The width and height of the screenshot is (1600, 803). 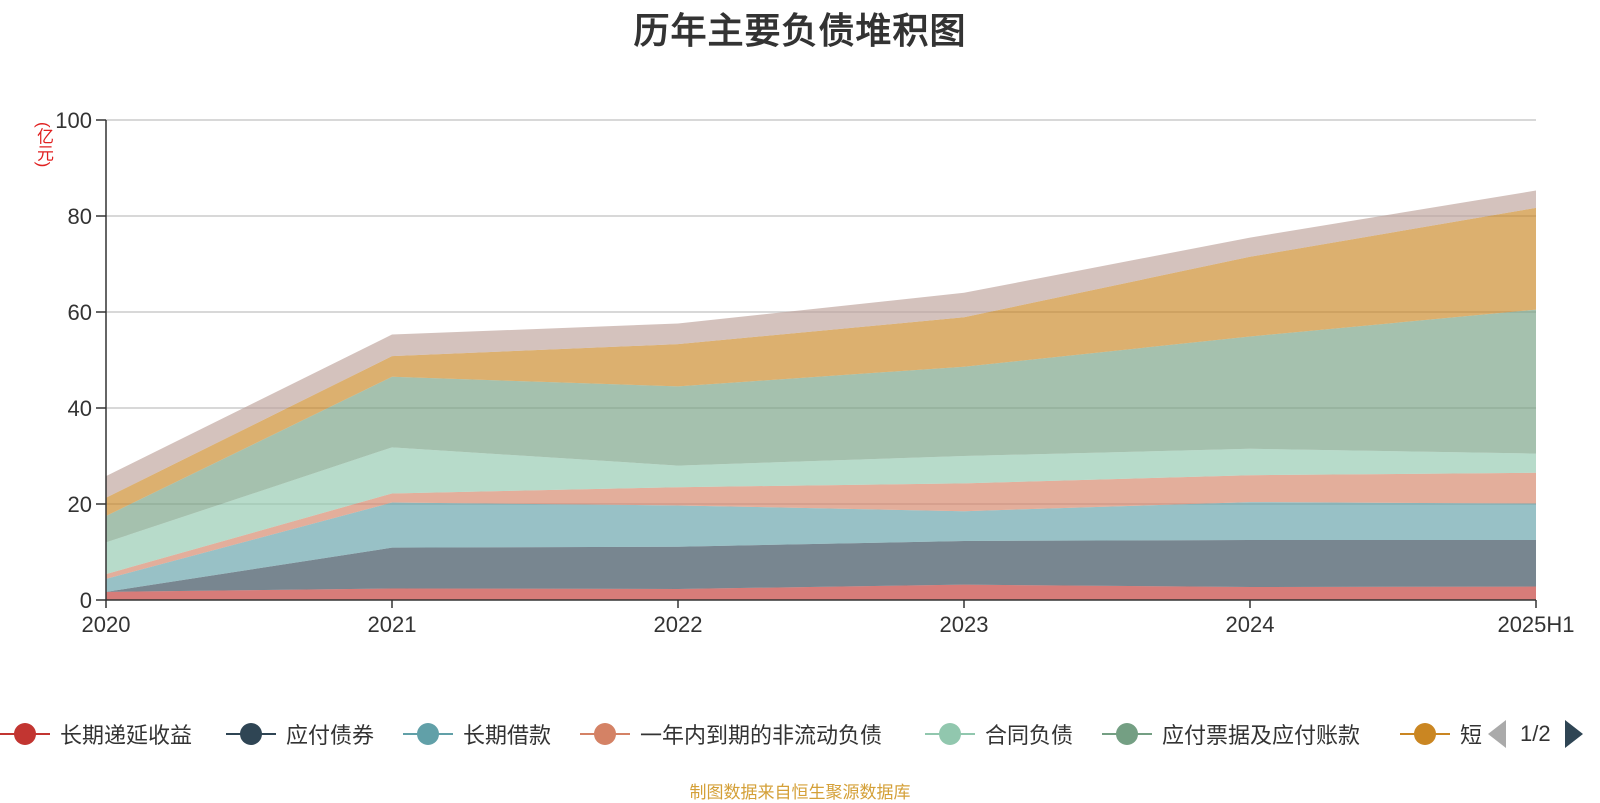 What do you see at coordinates (800, 30) in the screenshot?
I see `chart-title: 历年主要负债堆积图` at bounding box center [800, 30].